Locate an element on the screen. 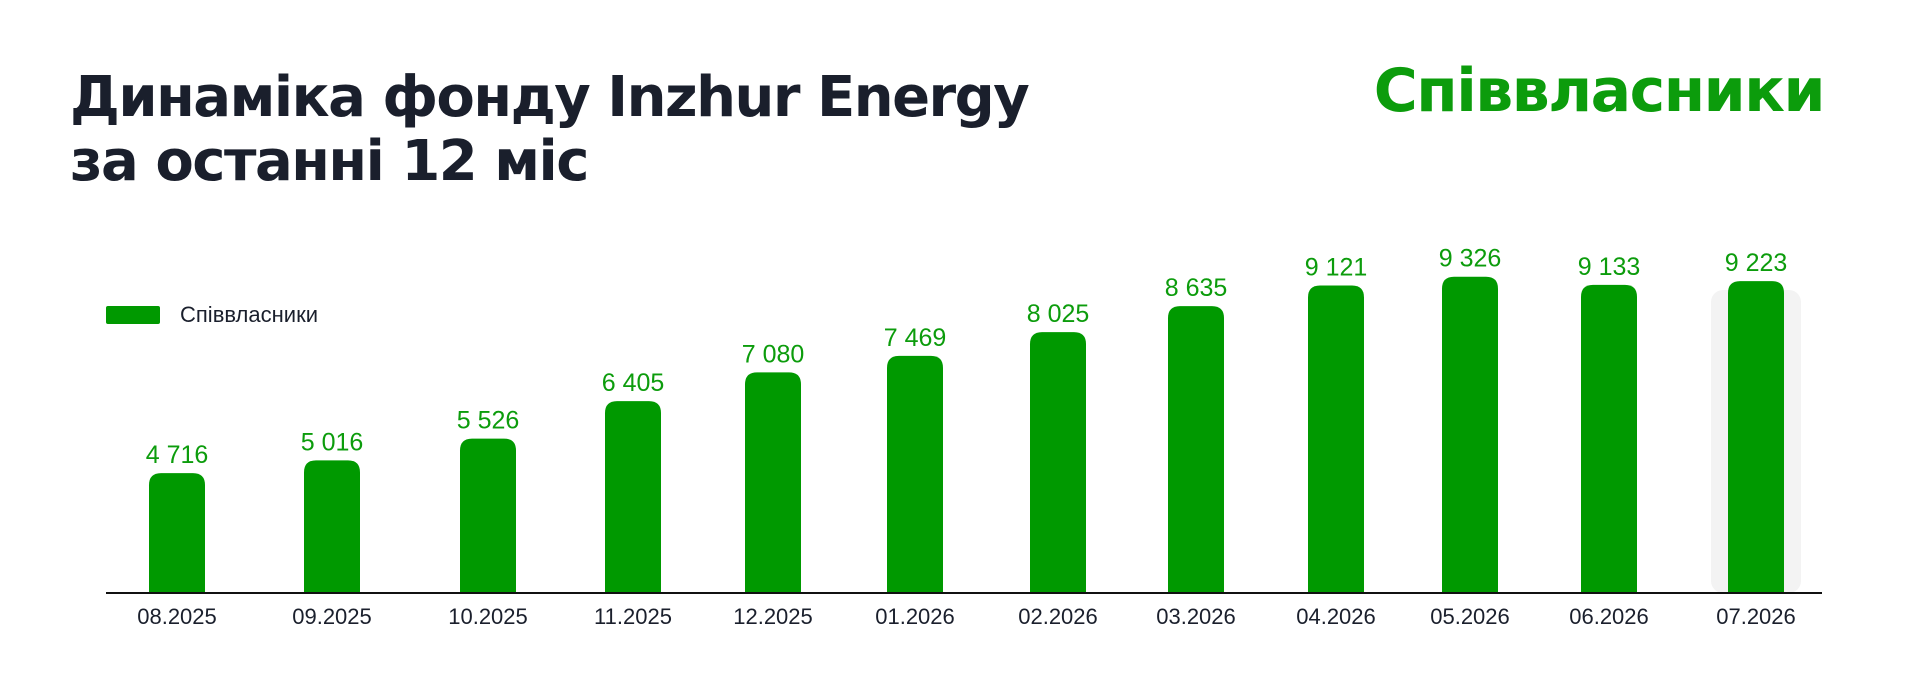  bar-12.2025 is located at coordinates (773, 482).